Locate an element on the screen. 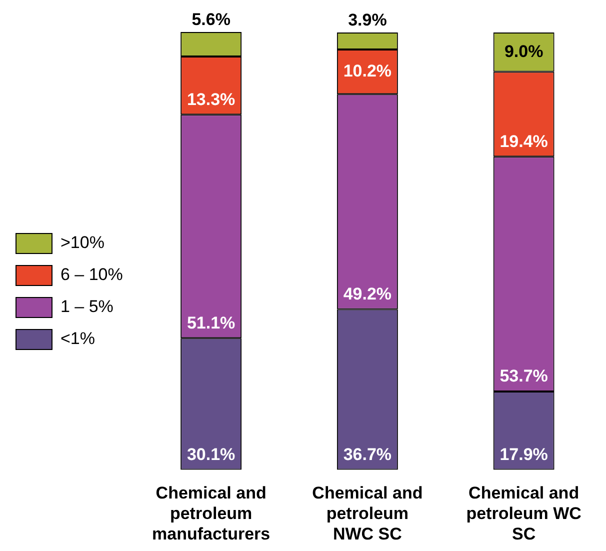 The height and width of the screenshot is (551, 606). data-label: 9.0% is located at coordinates (524, 51).